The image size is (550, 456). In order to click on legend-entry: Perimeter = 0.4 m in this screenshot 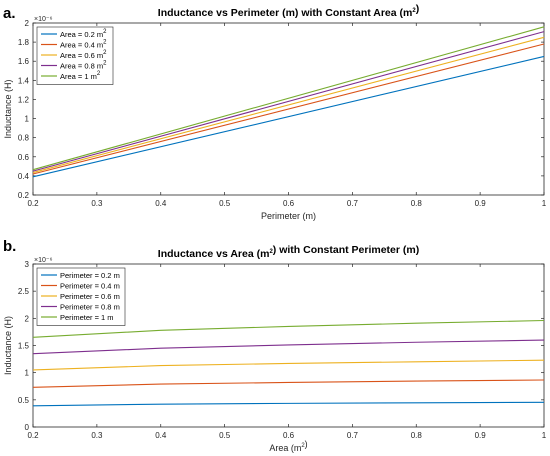, I will do `click(90, 285)`.